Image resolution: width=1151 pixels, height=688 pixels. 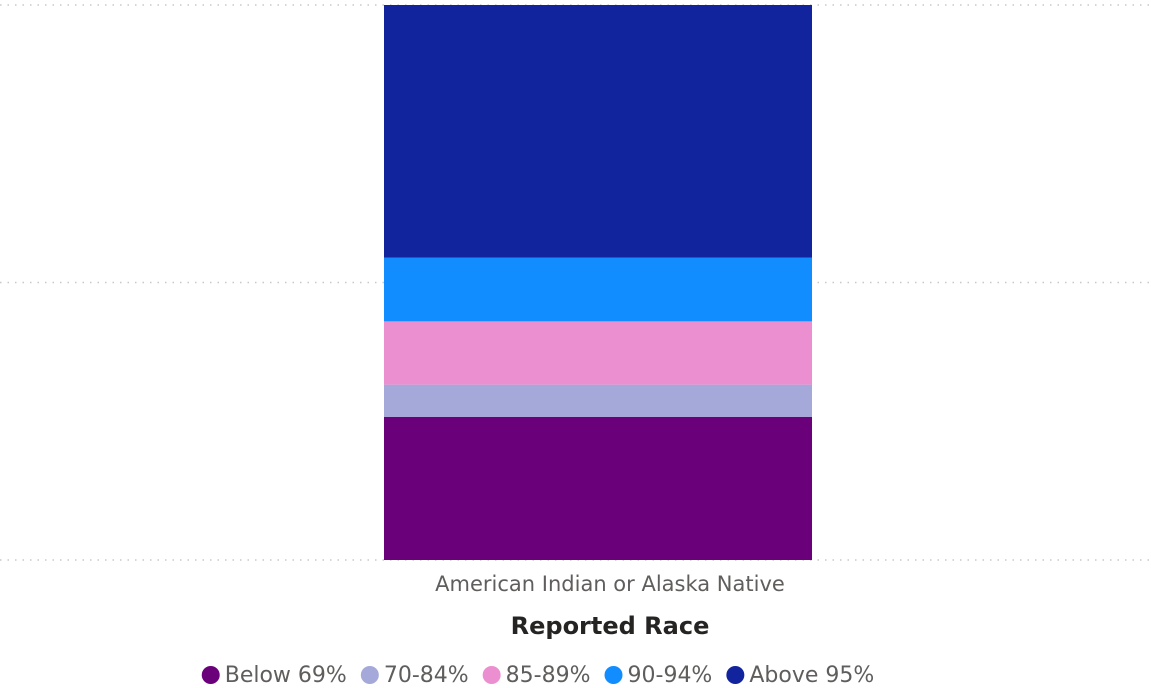 What do you see at coordinates (811, 675) in the screenshot?
I see `legend-label: Above 95%` at bounding box center [811, 675].